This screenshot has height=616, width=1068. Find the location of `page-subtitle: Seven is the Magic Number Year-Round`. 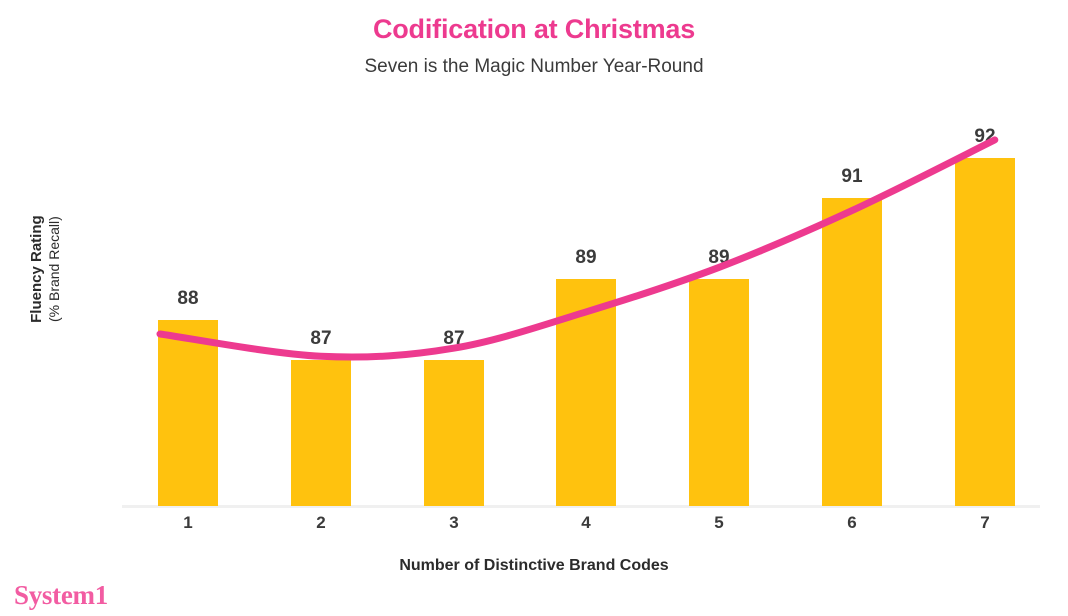

page-subtitle: Seven is the Magic Number Year-Round is located at coordinates (534, 66).